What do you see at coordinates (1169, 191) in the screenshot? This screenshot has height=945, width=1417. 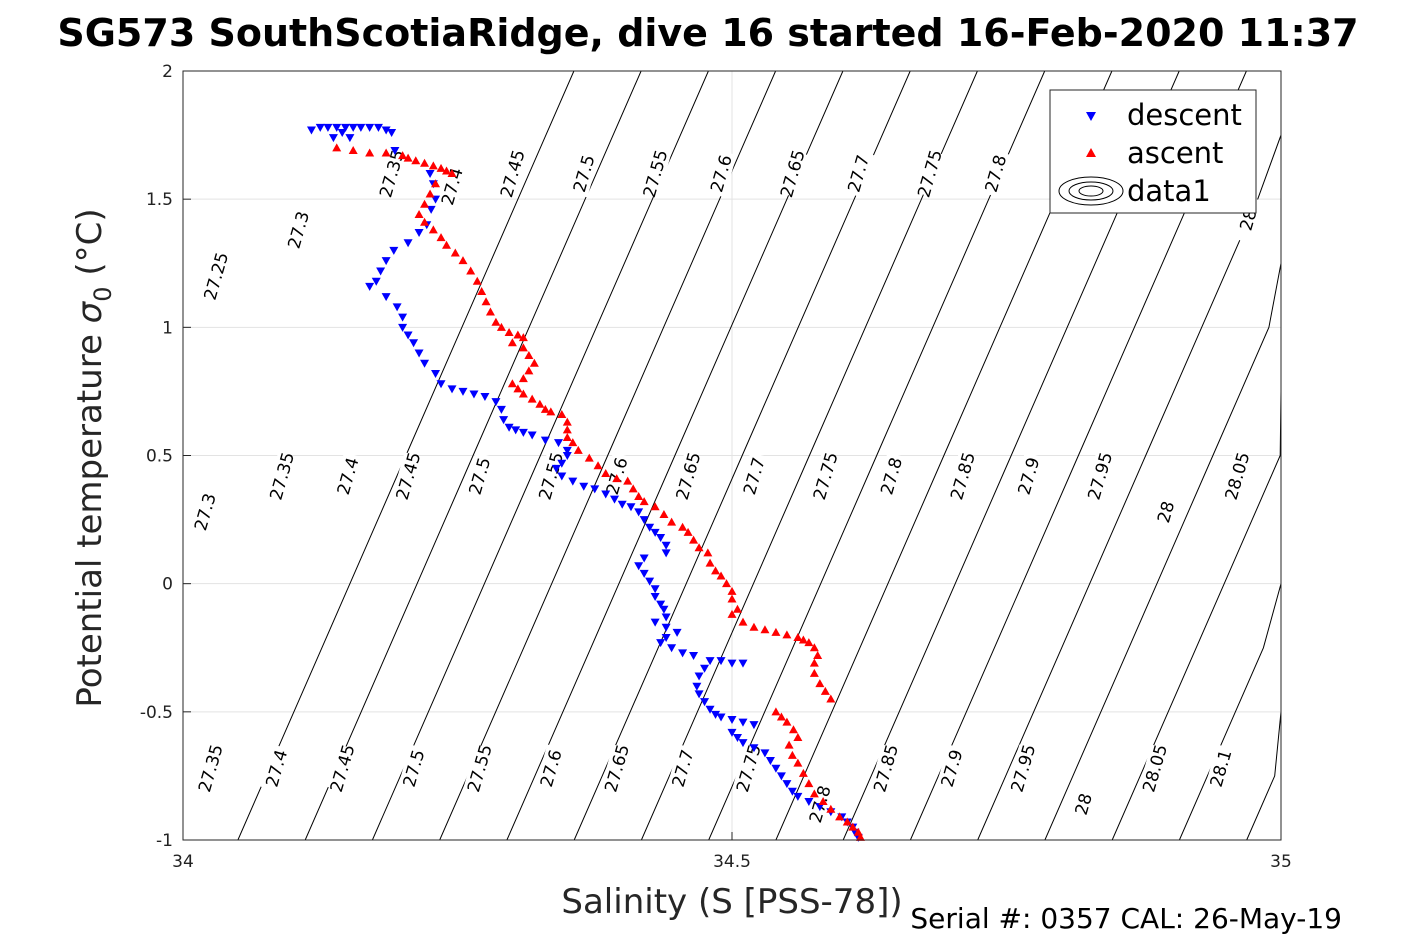 I see `legend-data1-label: data1` at bounding box center [1169, 191].